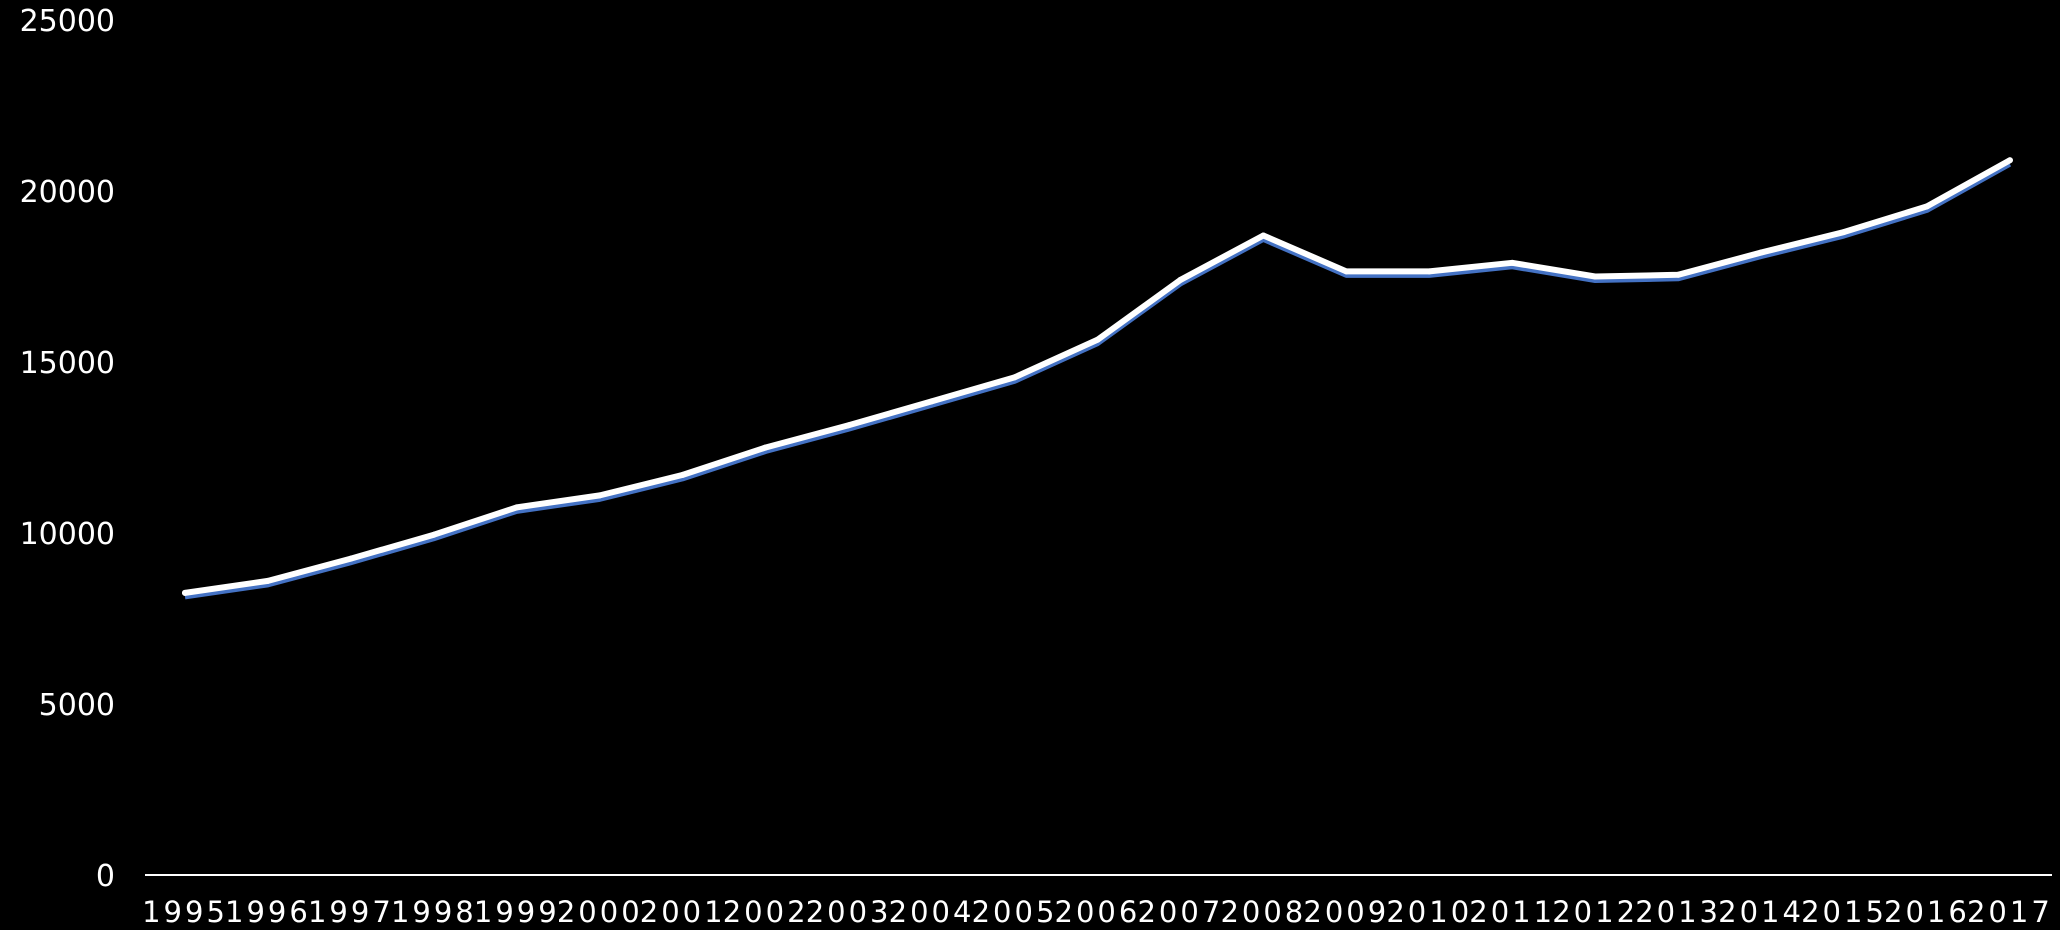 This screenshot has width=2060, height=930. I want to click on x-tick-label: 1995, so click(185, 912).